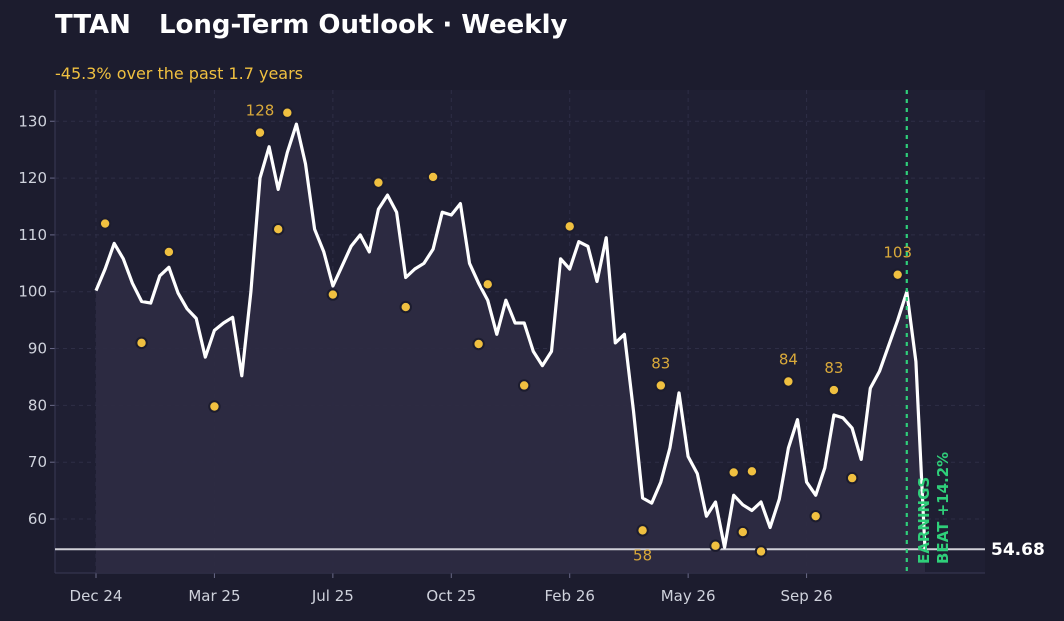 This screenshot has height=621, width=1064. What do you see at coordinates (807, 596) in the screenshot?
I see `x-tick-label: Sep 26` at bounding box center [807, 596].